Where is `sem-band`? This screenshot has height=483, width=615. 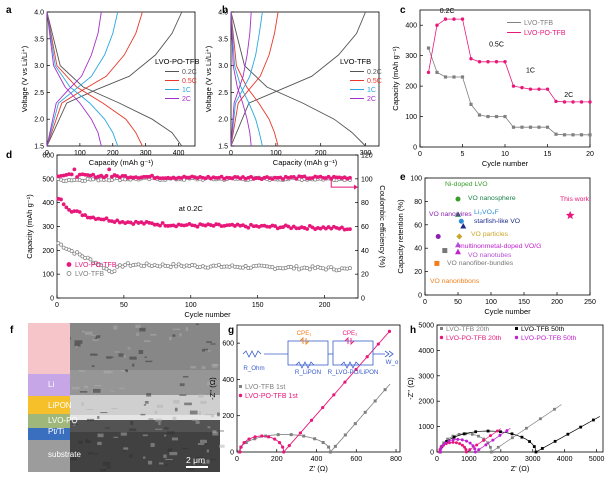 sem-band is located at coordinates (124, 417).